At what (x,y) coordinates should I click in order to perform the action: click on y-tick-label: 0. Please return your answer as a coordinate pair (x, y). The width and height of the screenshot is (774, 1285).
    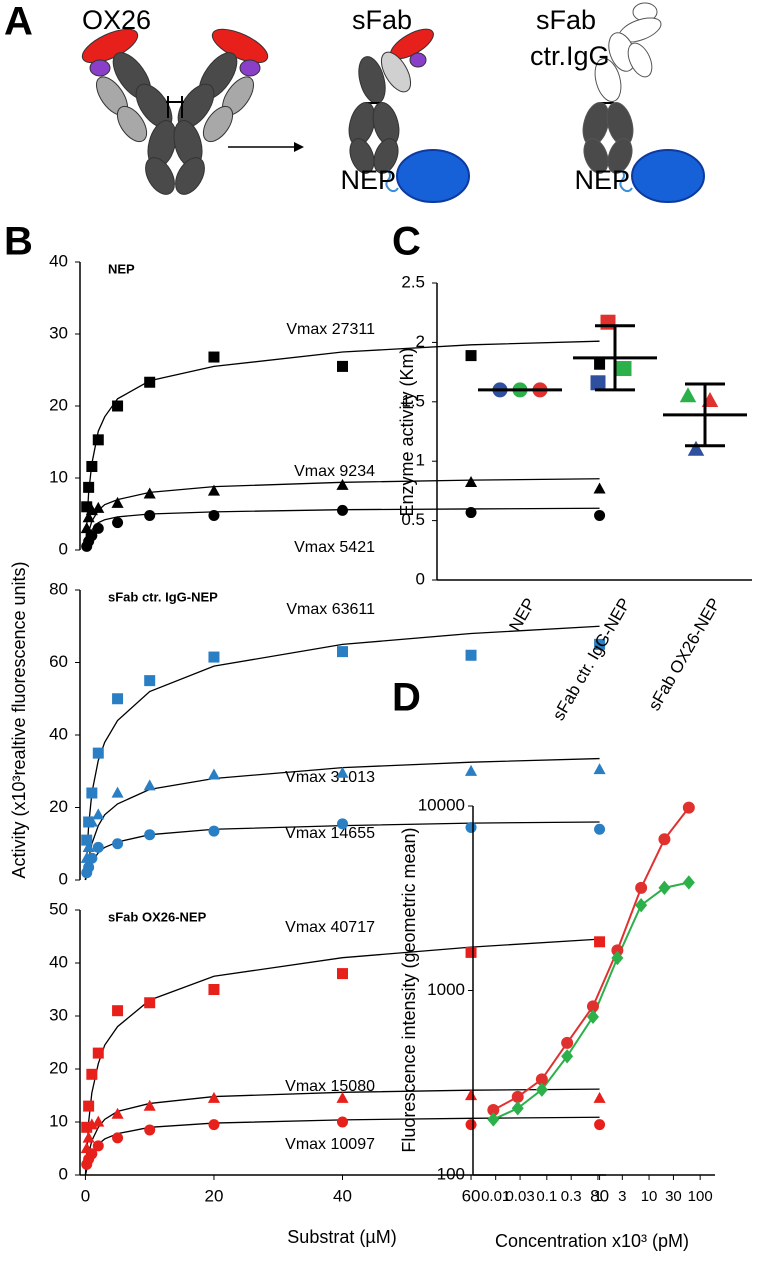
    Looking at the image, I should click on (63, 1173).